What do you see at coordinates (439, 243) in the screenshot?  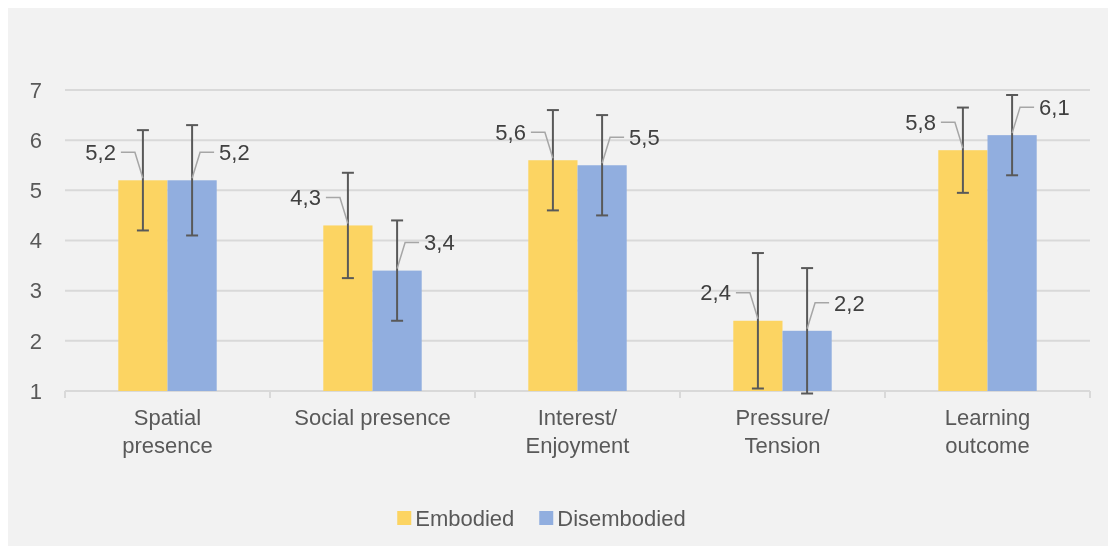 I see `data-label: 3,4` at bounding box center [439, 243].